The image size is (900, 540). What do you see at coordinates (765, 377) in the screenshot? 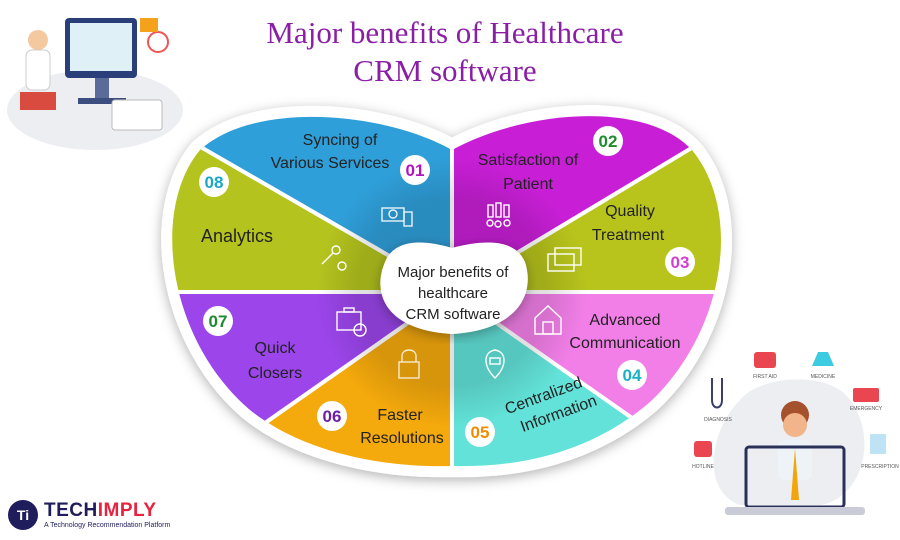
I see `label-first-aid: FIRST AID` at bounding box center [765, 377].